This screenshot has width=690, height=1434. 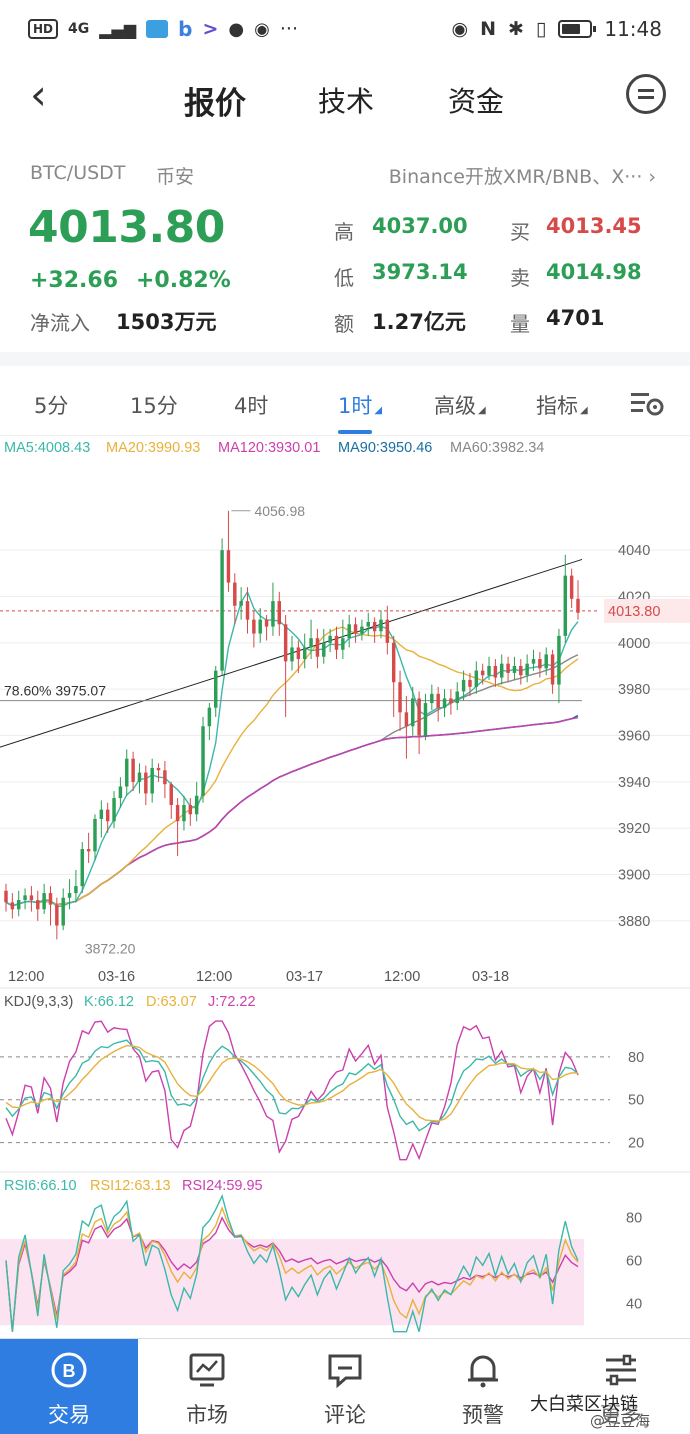 What do you see at coordinates (634, 829) in the screenshot?
I see `price-axis-label: 3920` at bounding box center [634, 829].